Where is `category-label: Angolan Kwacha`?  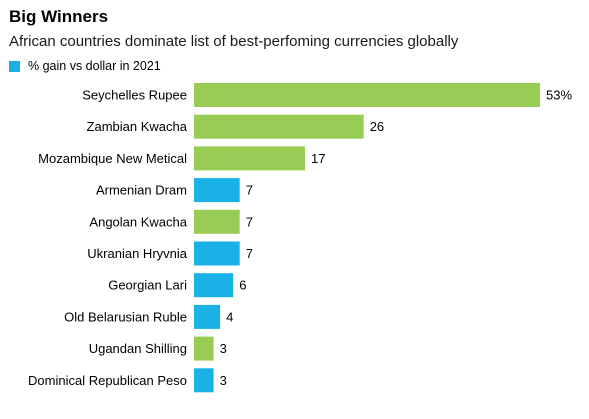 category-label: Angolan Kwacha is located at coordinates (138, 221).